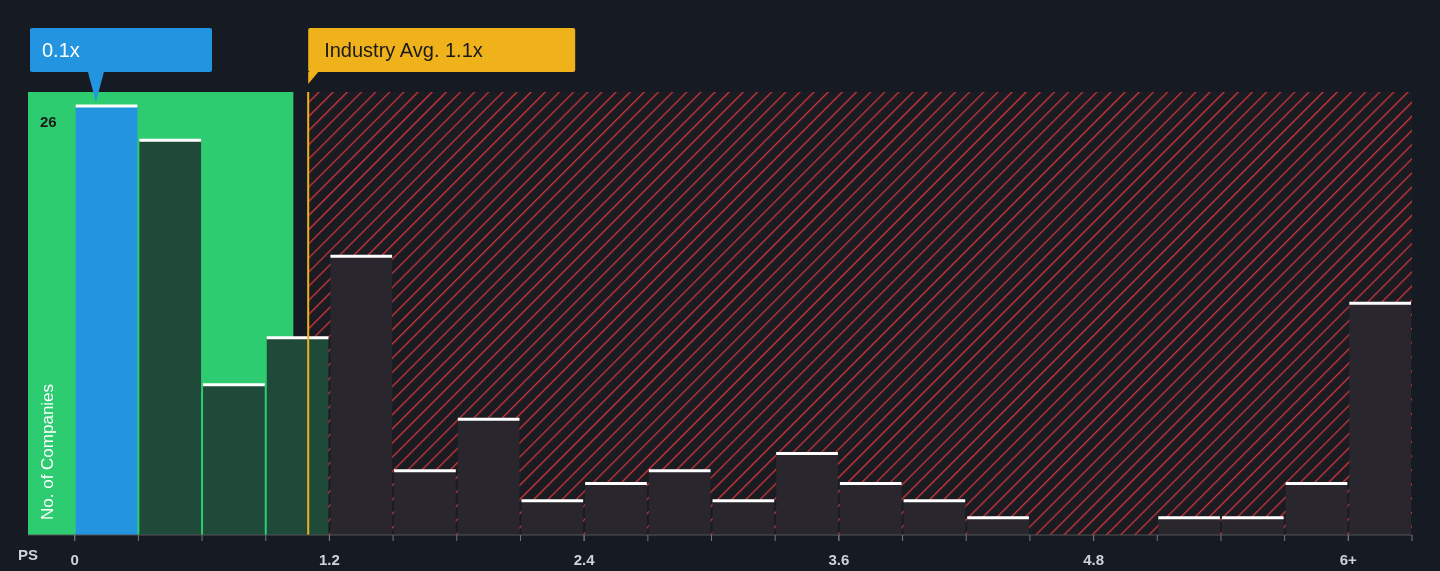 This screenshot has width=1440, height=571. What do you see at coordinates (1348, 559) in the screenshot?
I see `x-tick-label: 6+` at bounding box center [1348, 559].